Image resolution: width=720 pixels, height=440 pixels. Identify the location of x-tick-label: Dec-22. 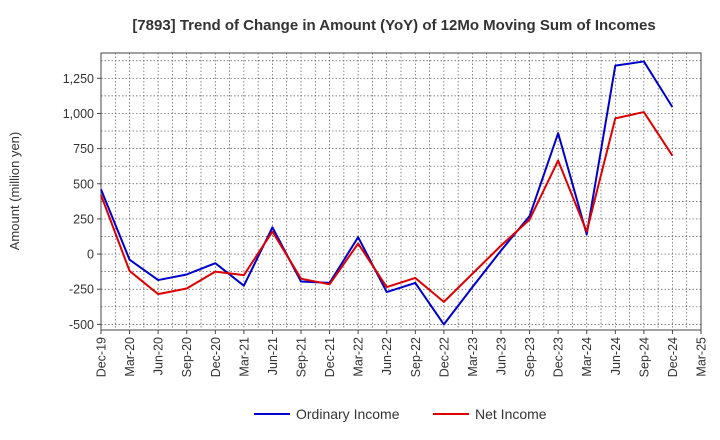
(444, 357).